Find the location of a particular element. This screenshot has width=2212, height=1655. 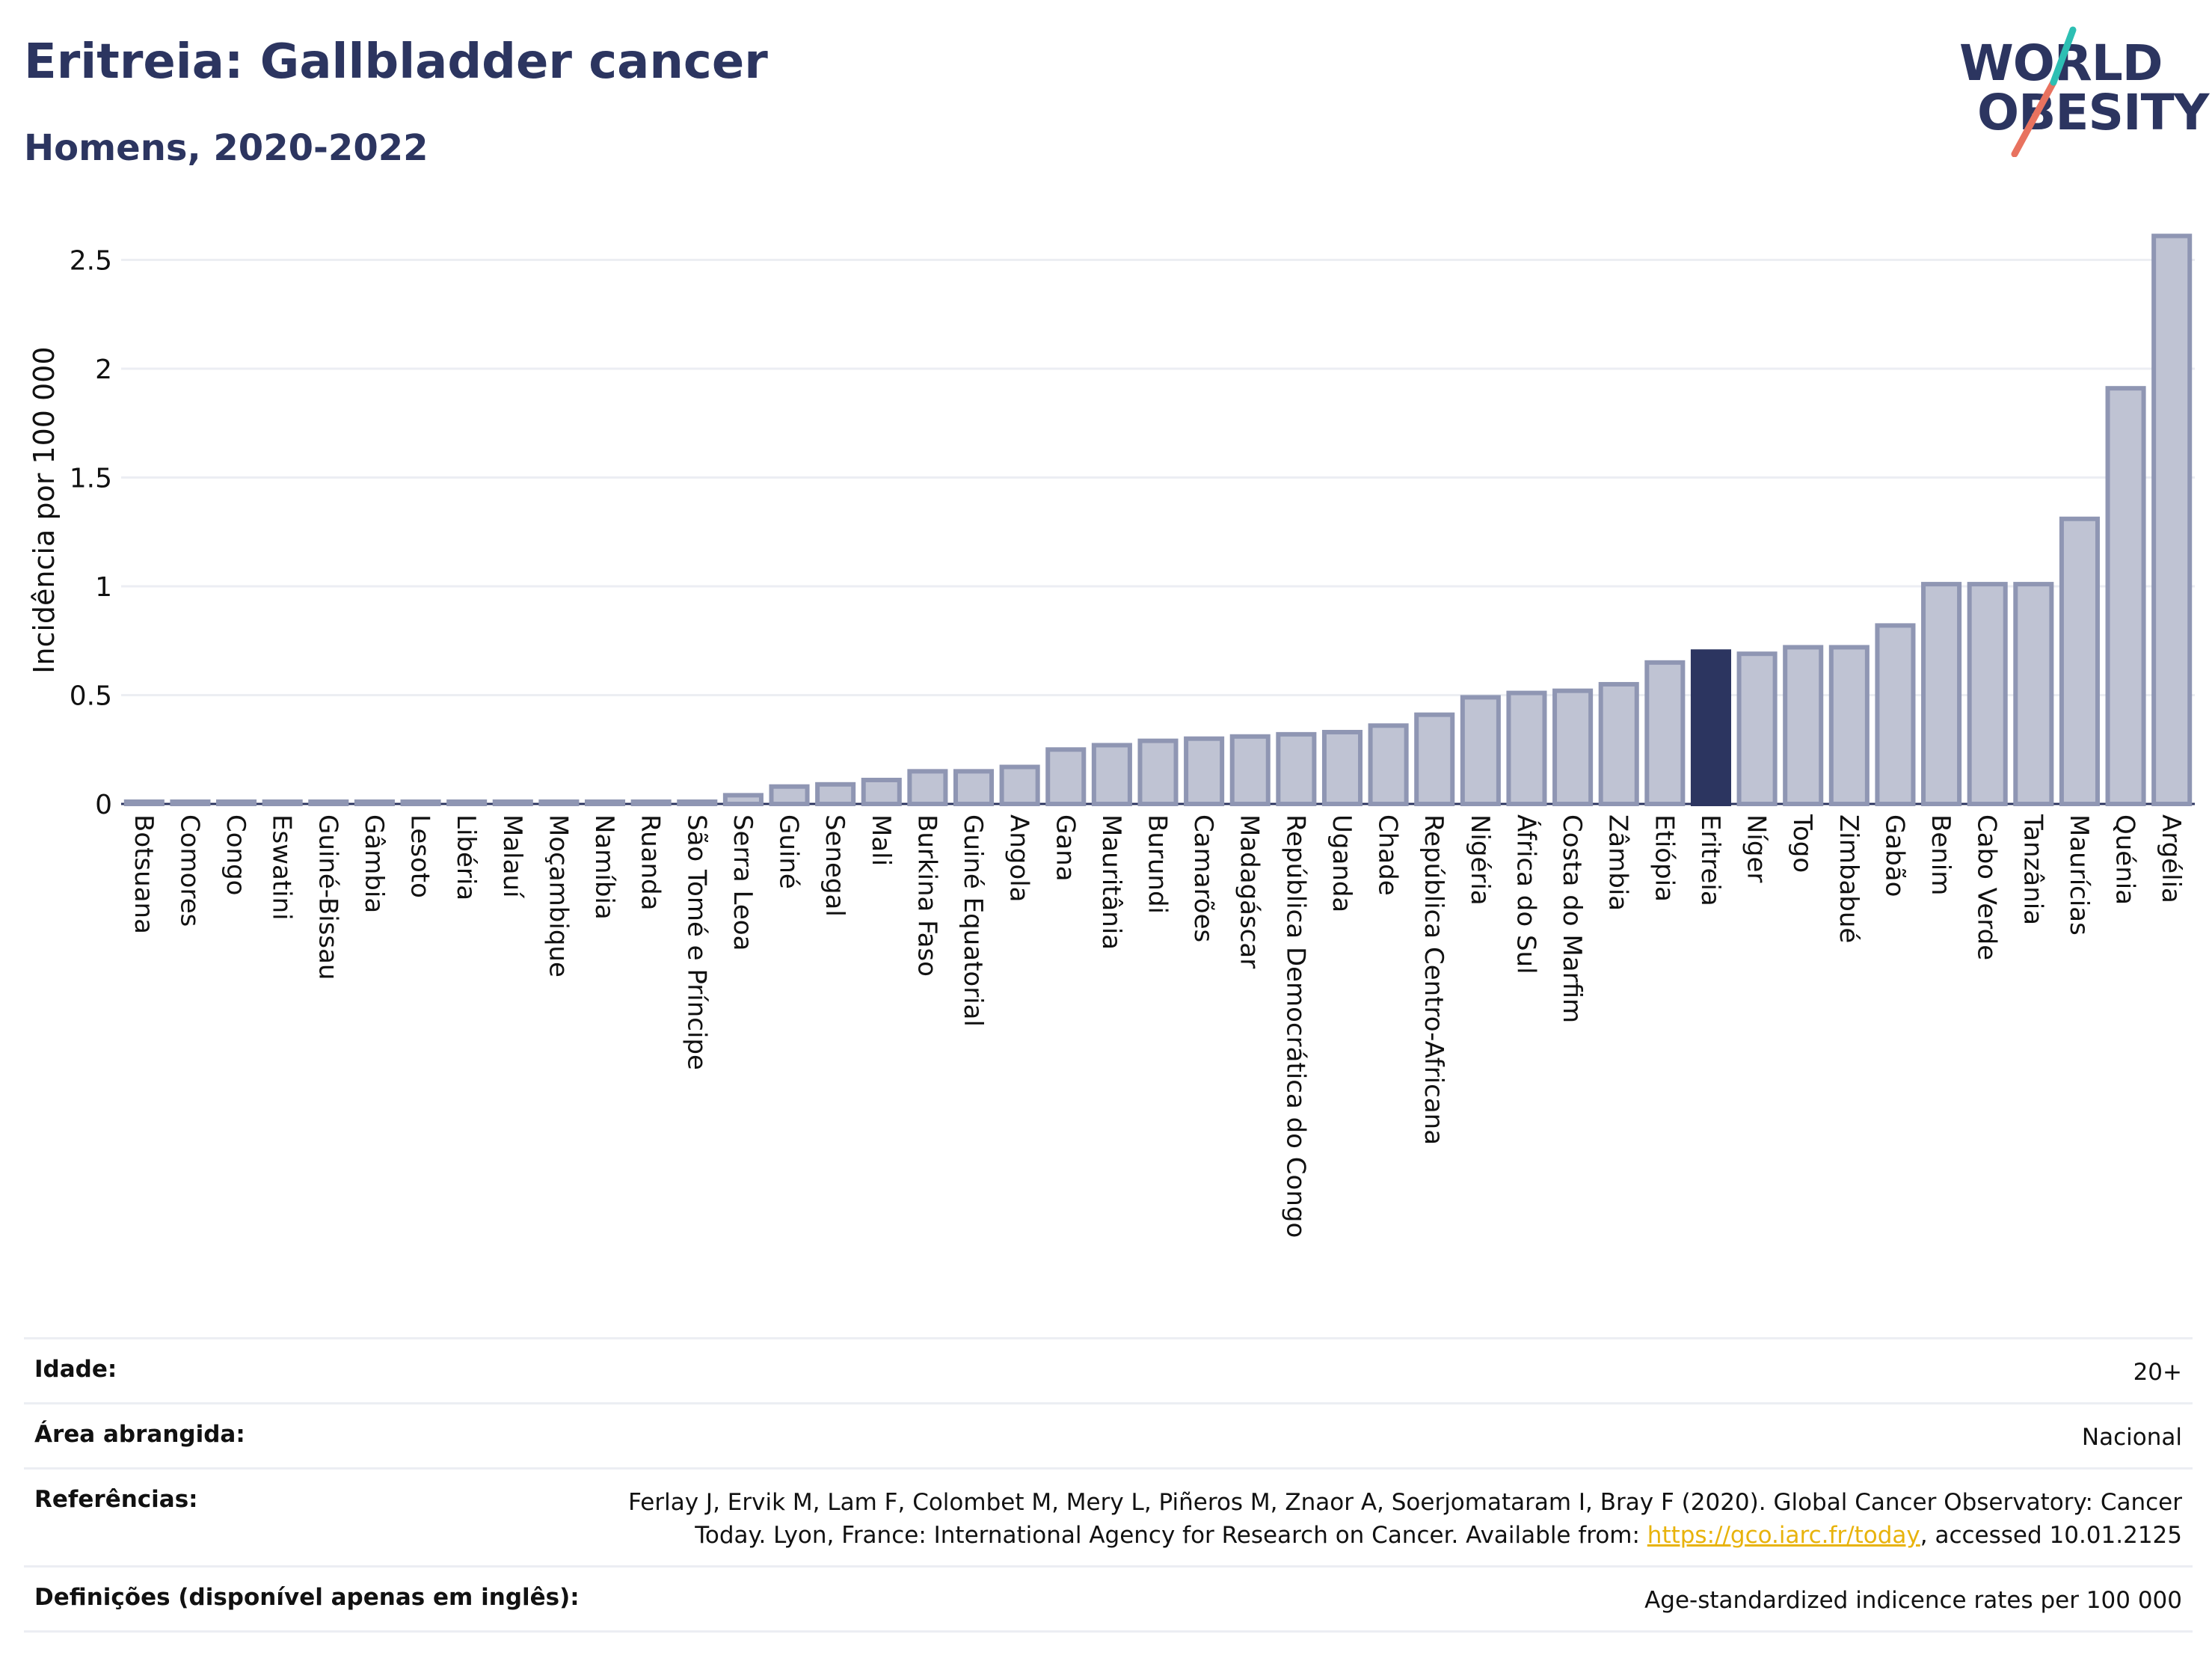

x-tick-label: Argélia is located at coordinates (2171, 858).